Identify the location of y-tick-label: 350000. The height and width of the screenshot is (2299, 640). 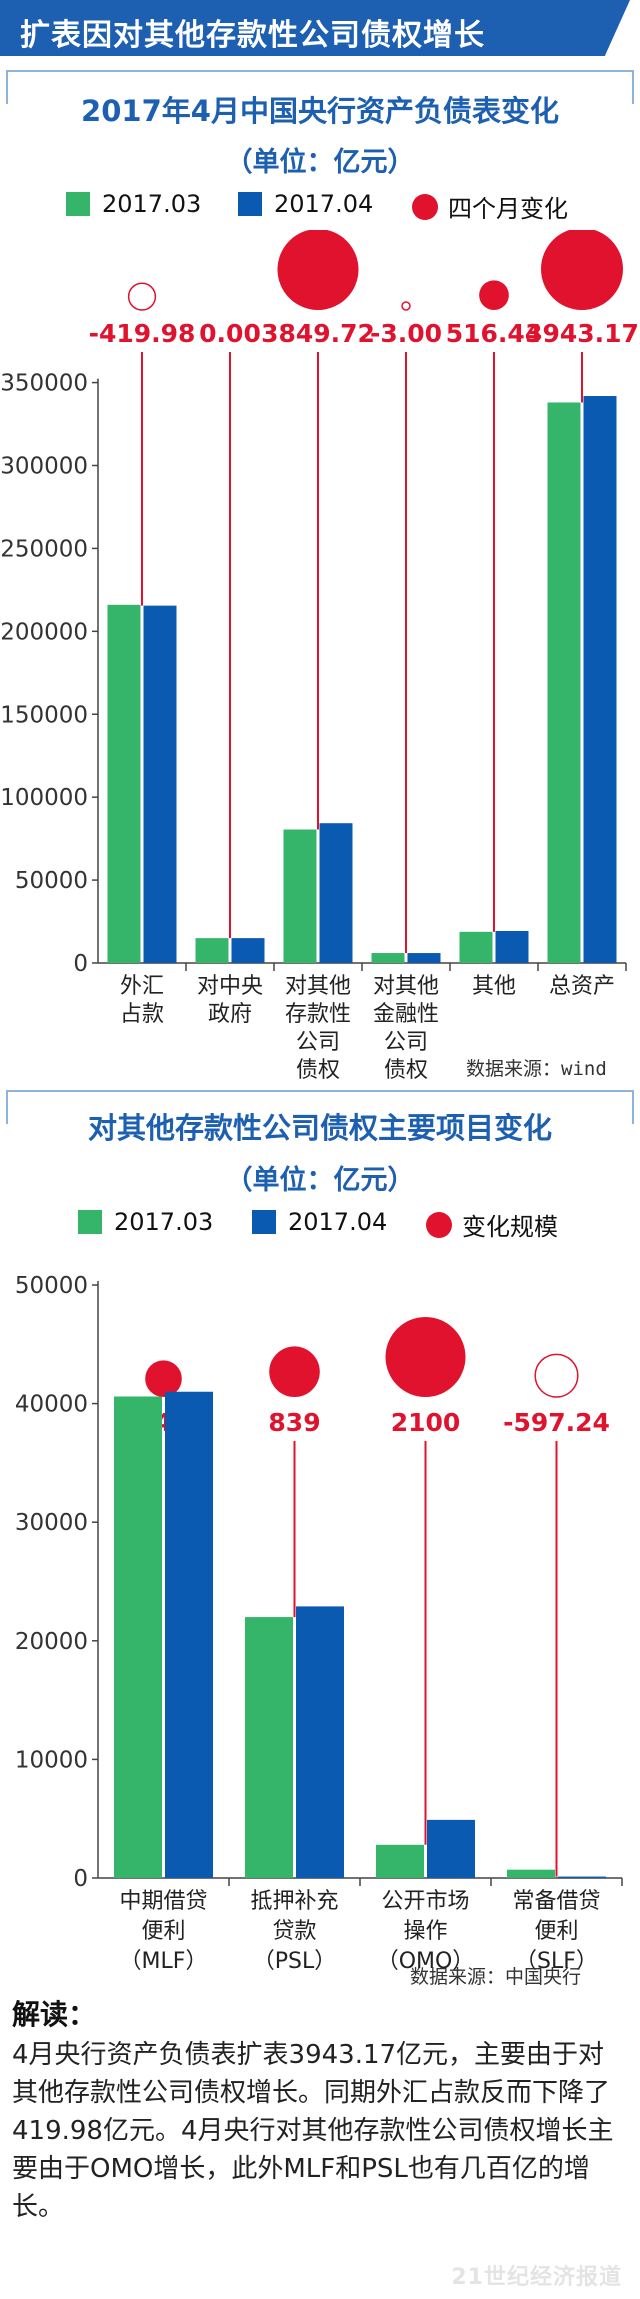
(44, 384).